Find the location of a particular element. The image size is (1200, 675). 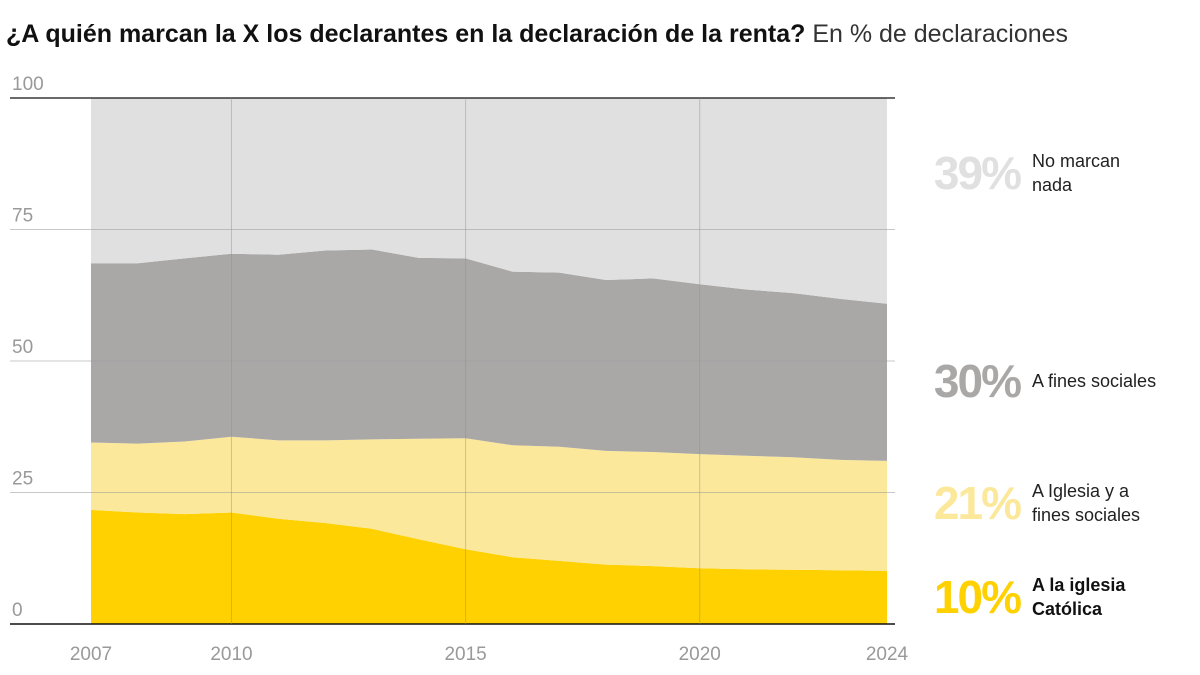

x-tick-label: 2007 is located at coordinates (91, 654).